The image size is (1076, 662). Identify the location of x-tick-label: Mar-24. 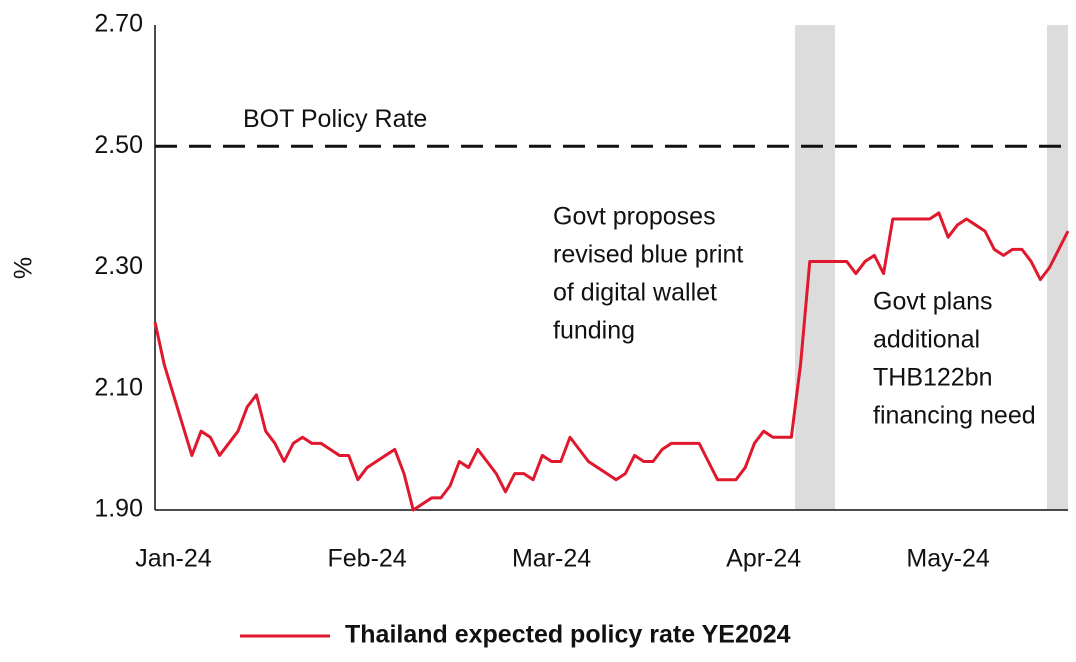
(551, 559).